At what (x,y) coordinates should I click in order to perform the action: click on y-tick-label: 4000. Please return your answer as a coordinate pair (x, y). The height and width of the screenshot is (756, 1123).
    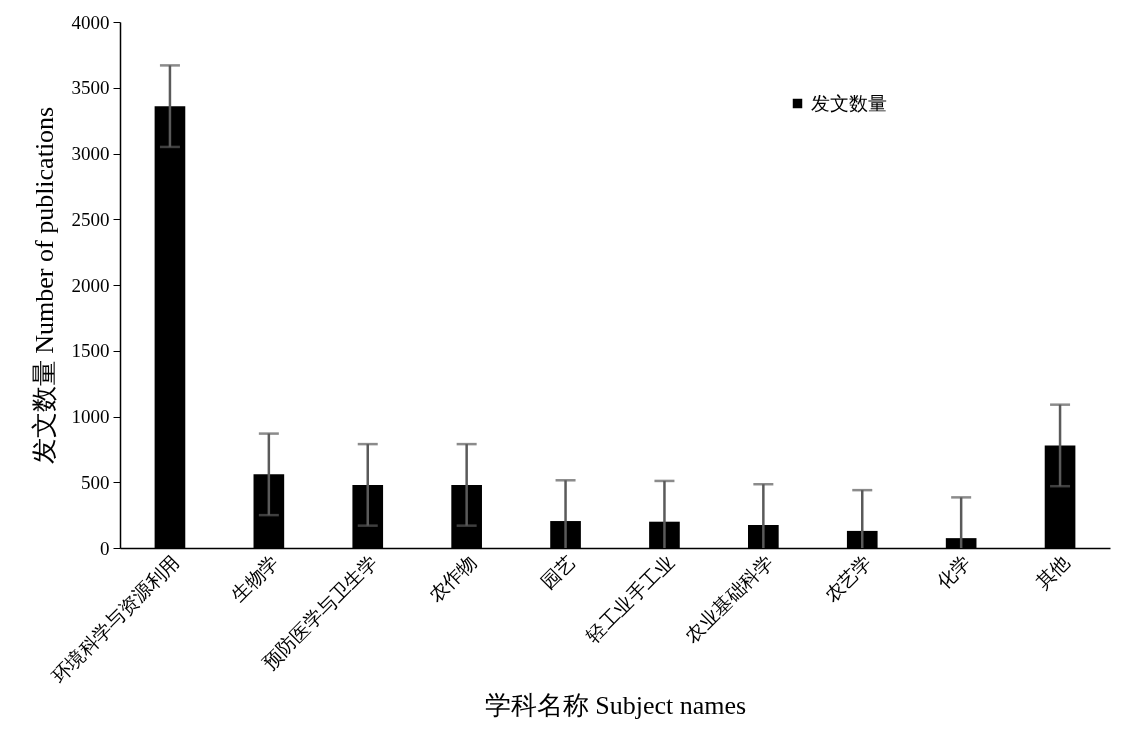
    Looking at the image, I should click on (90, 22).